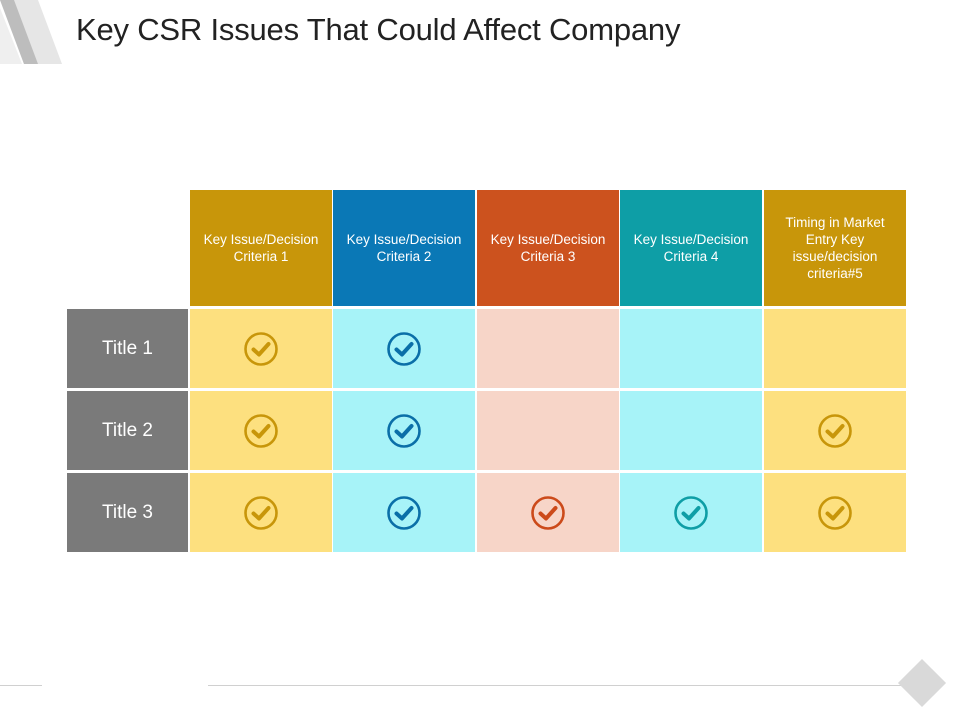  I want to click on column-header-1: Key Issue/Decision Criteria 1, so click(261, 248).